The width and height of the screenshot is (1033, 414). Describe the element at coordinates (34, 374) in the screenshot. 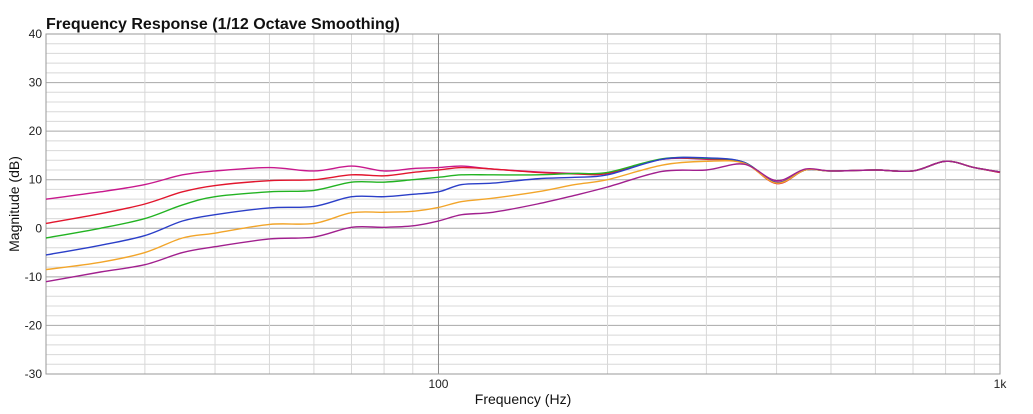

I see `y-tick-label: -30` at that location.